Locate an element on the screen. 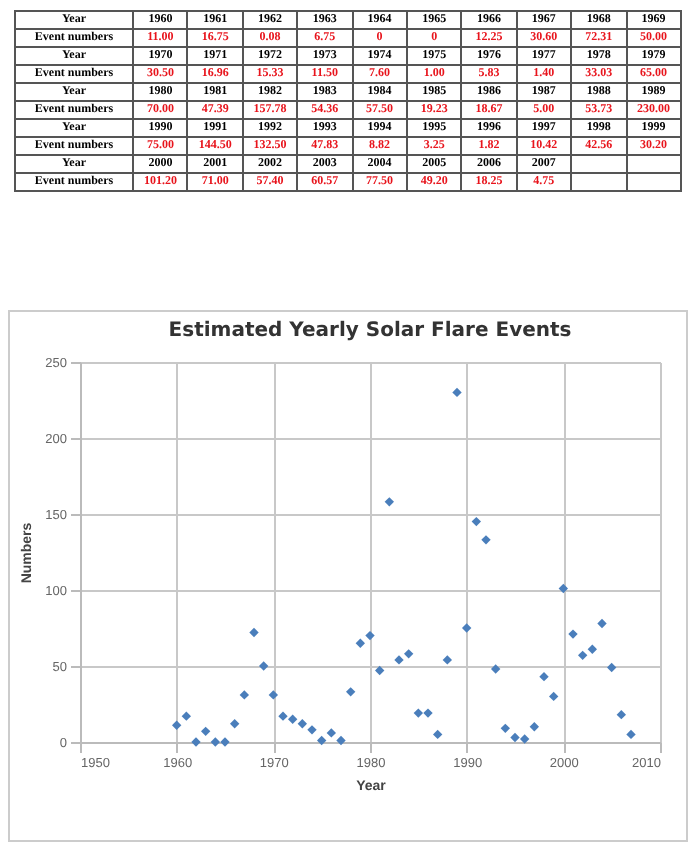  chart-title: Estimated Yearly Solar Flare Events is located at coordinates (370, 331).